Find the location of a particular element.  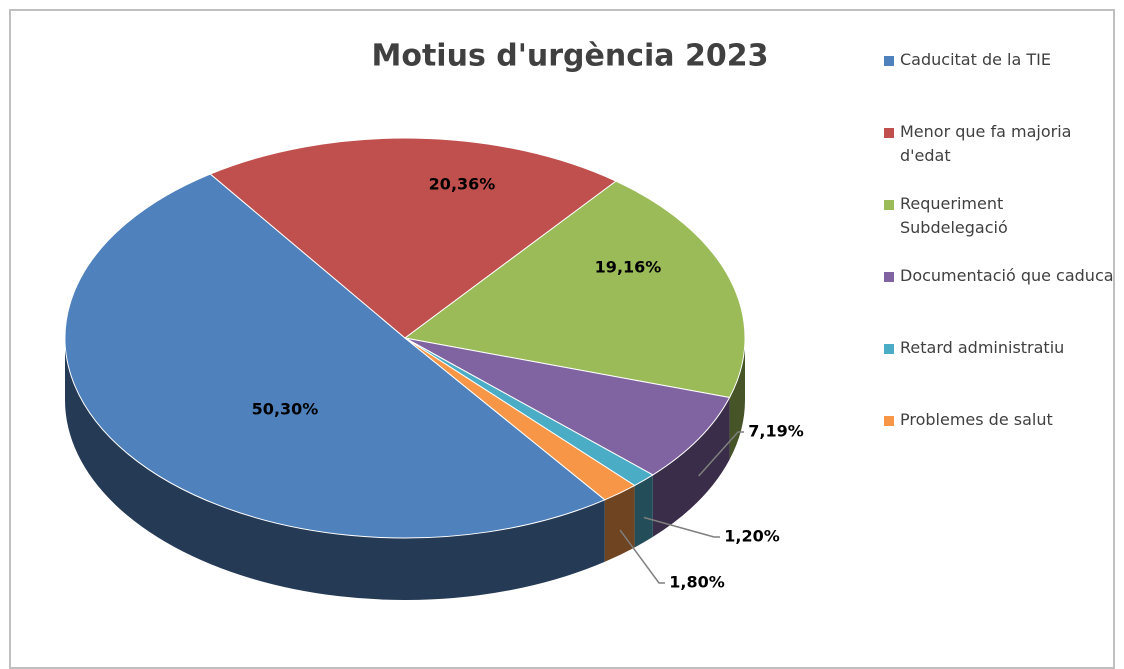

legend-label: Problemes de salut is located at coordinates (976, 419).